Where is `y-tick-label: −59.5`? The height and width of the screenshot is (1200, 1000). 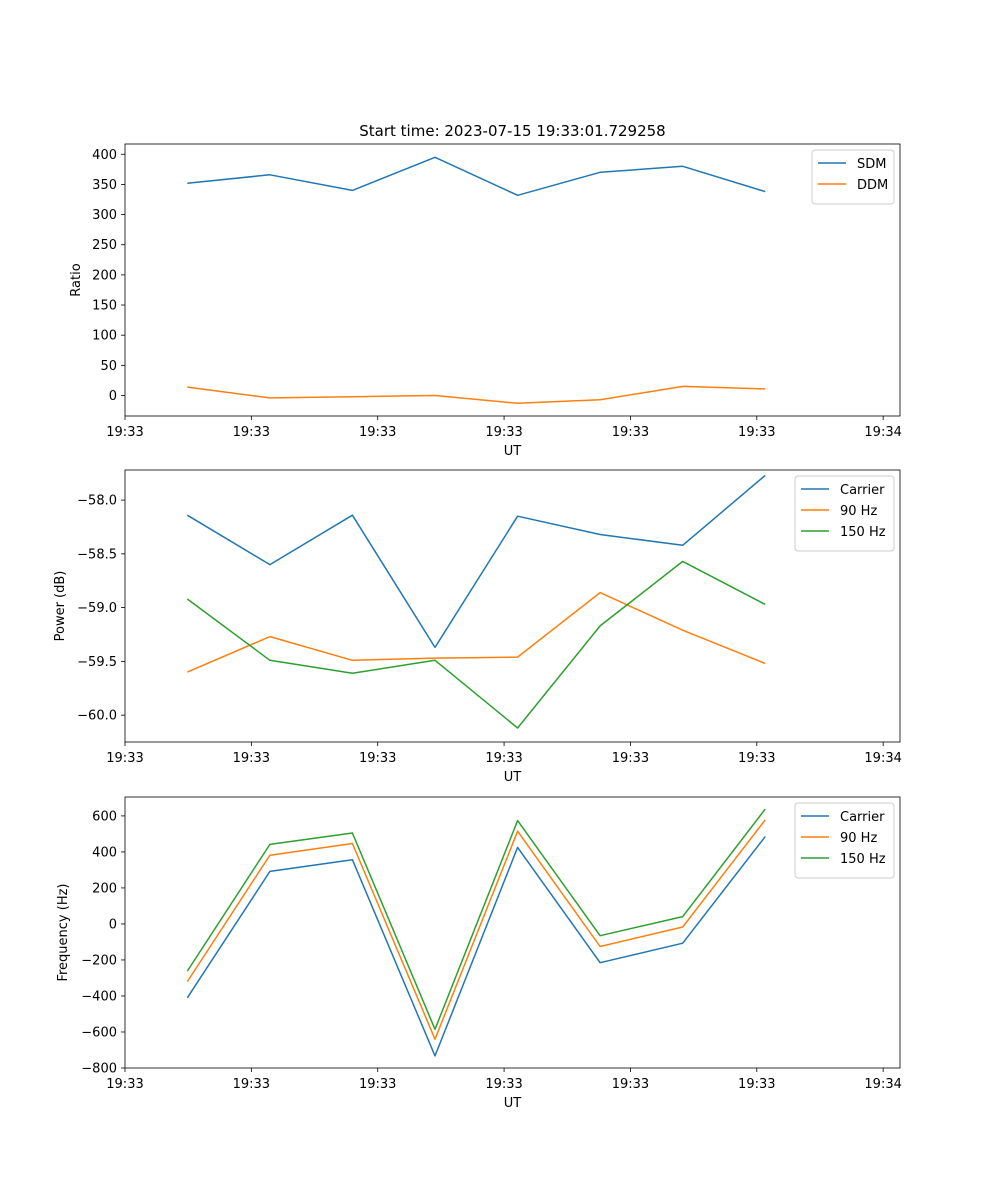
y-tick-label: −59.5 is located at coordinates (97, 662).